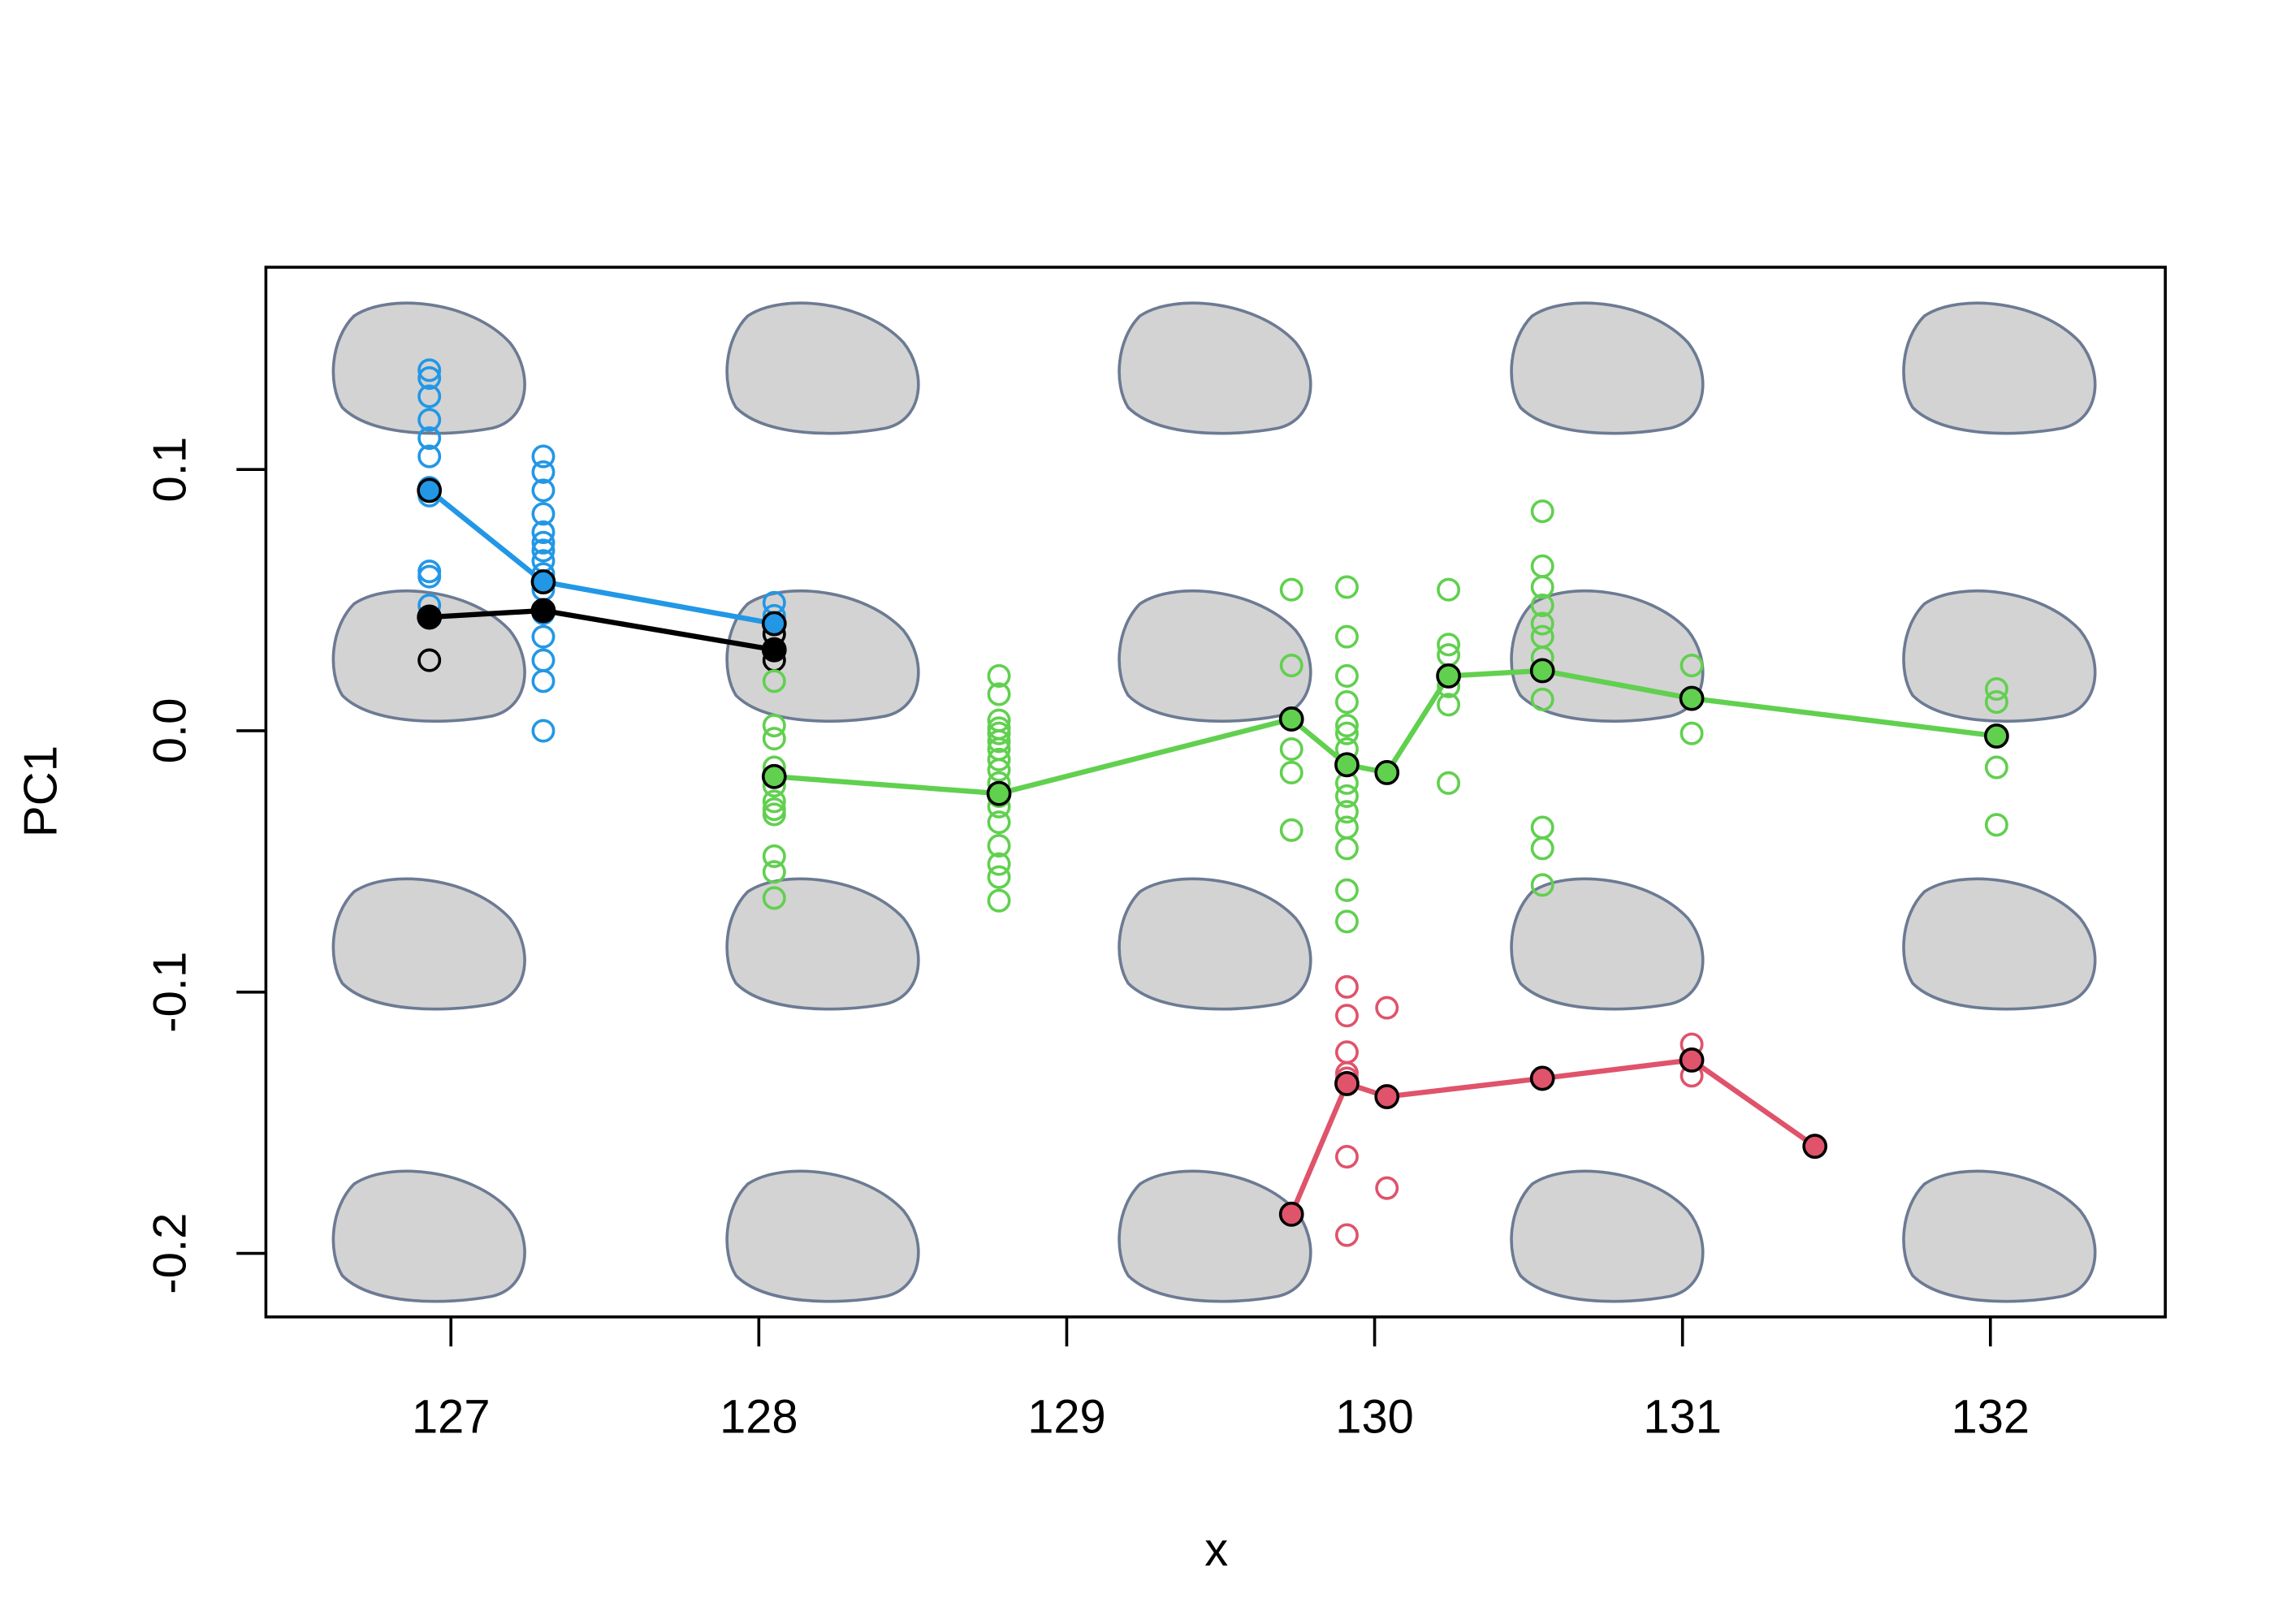 Image resolution: width=2274 pixels, height=1624 pixels. What do you see at coordinates (759, 1416) in the screenshot?
I see `x-tick-label: 128` at bounding box center [759, 1416].